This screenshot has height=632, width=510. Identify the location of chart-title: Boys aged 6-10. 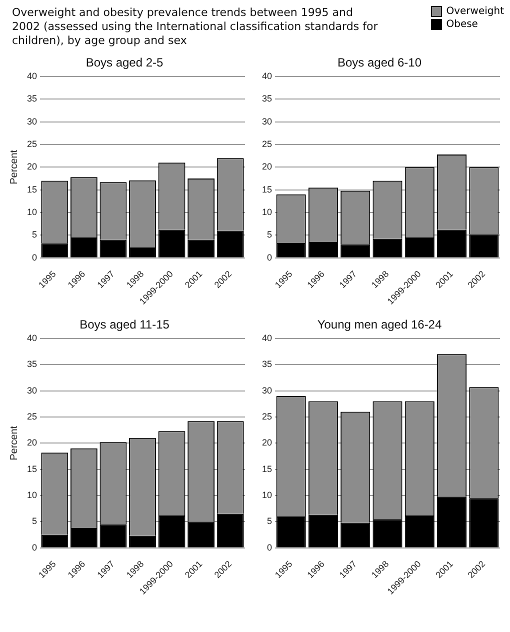
(379, 63).